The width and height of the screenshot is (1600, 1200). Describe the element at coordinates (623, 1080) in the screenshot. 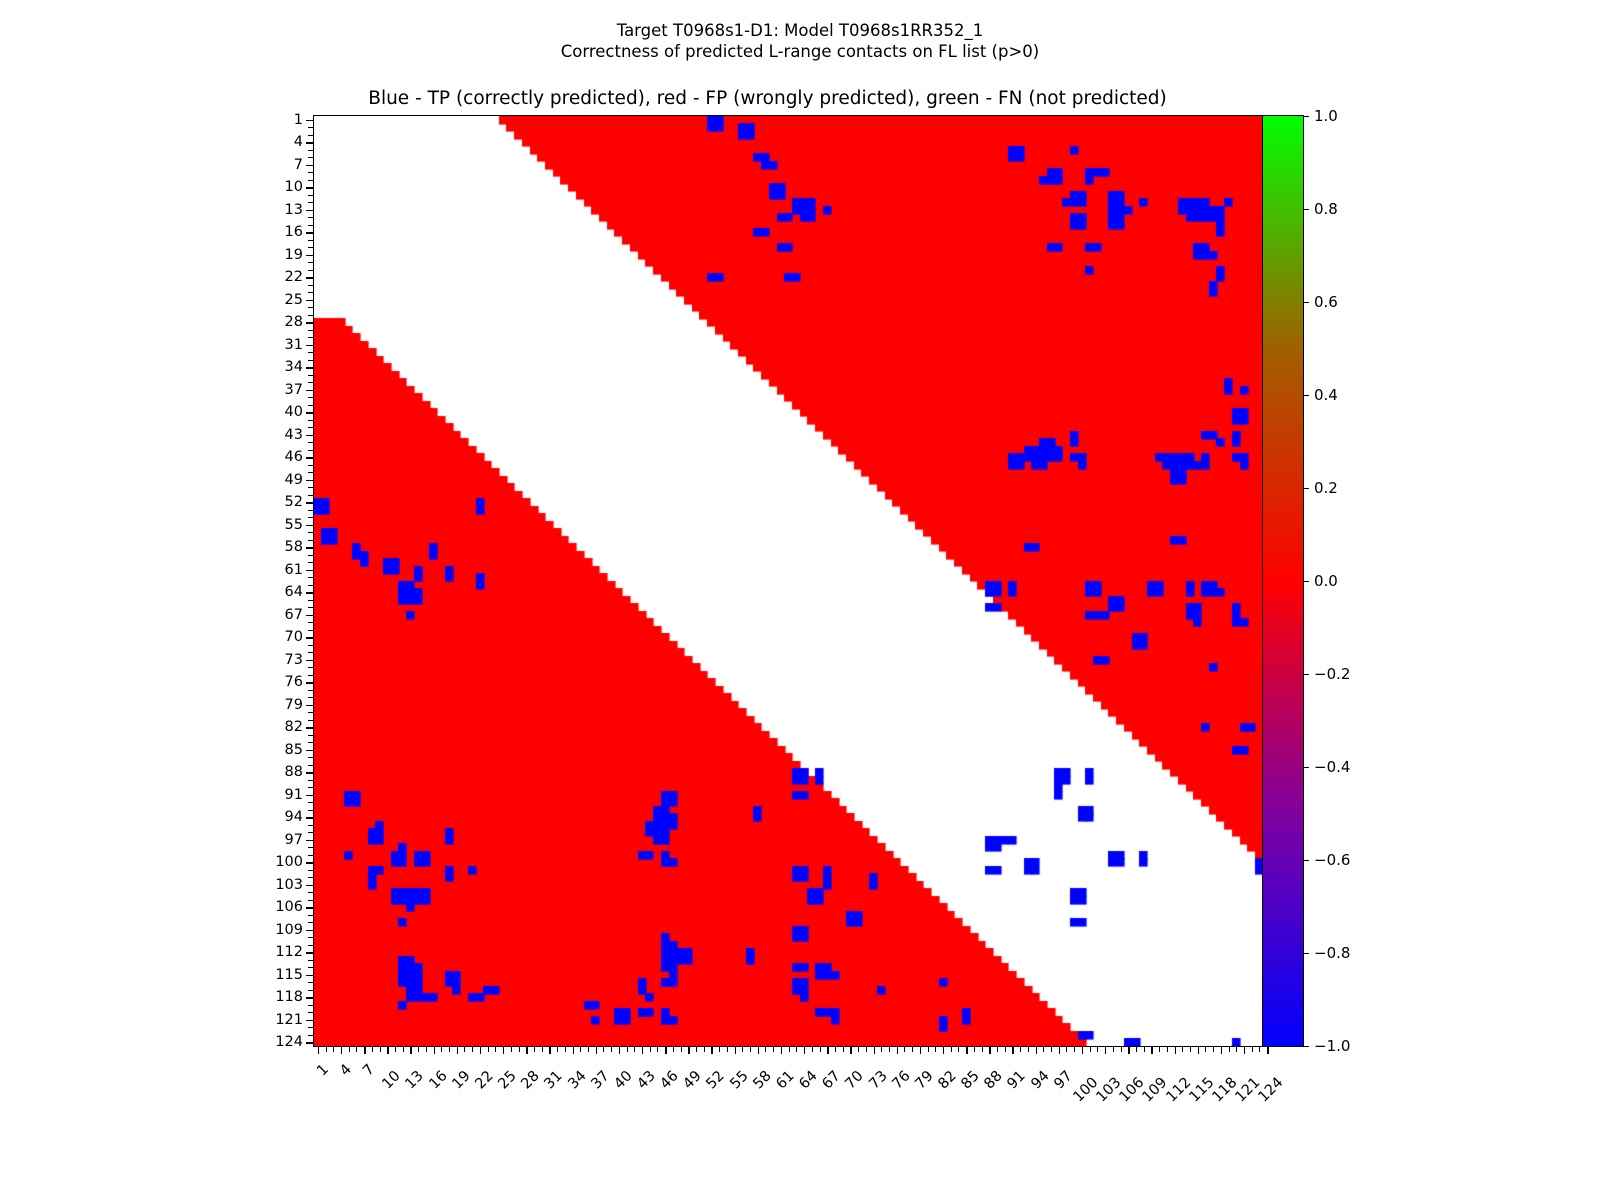

I see `x-tick-label: 40` at that location.